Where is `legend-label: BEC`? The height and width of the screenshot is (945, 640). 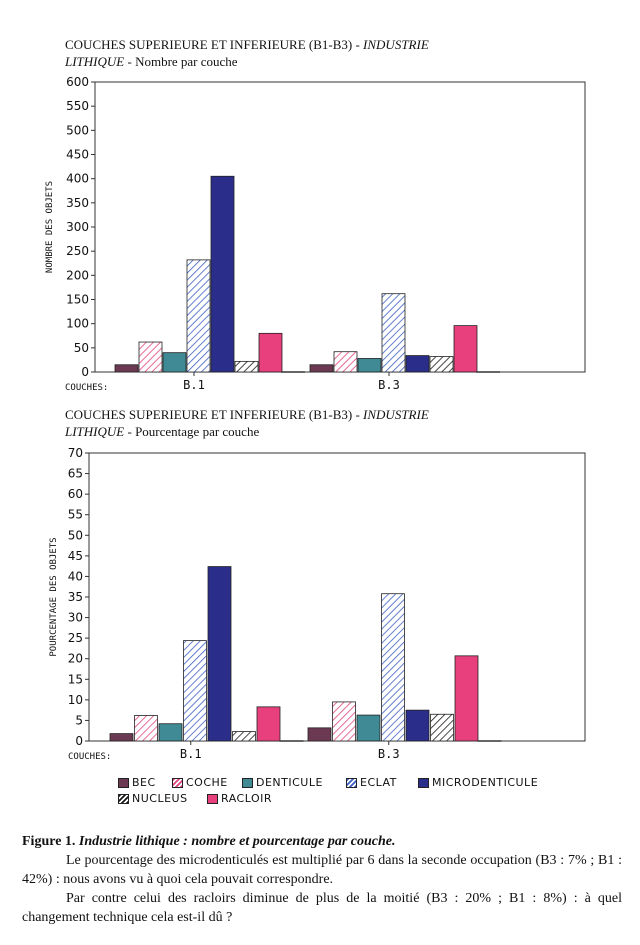 legend-label: BEC is located at coordinates (144, 782).